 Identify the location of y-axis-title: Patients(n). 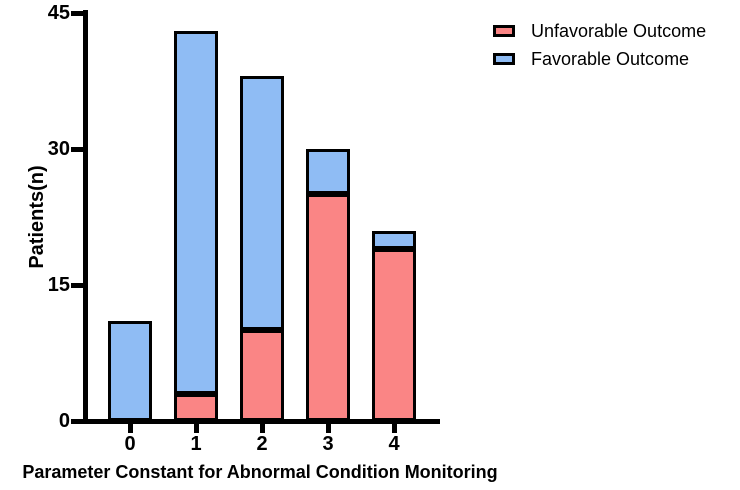
(37, 217).